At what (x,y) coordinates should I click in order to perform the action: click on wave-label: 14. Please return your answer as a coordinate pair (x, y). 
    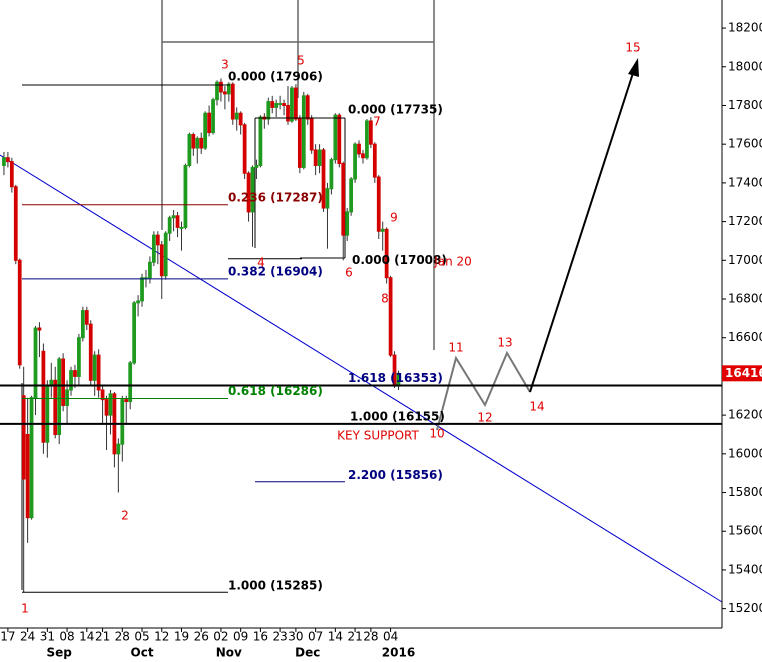
    Looking at the image, I should click on (536, 407).